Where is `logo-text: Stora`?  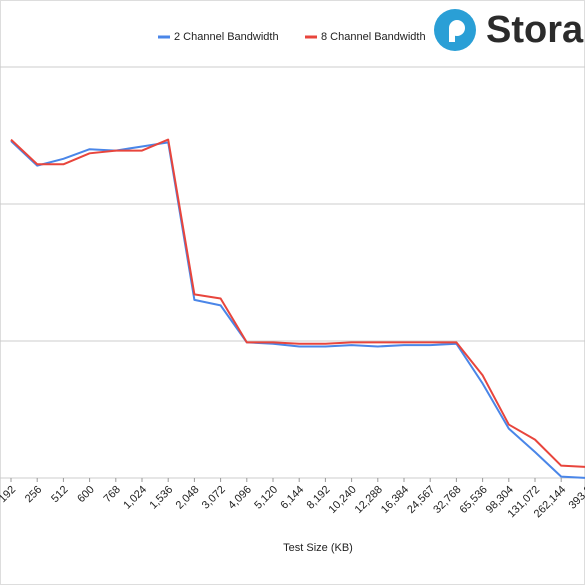
logo-text: Stora is located at coordinates (535, 30).